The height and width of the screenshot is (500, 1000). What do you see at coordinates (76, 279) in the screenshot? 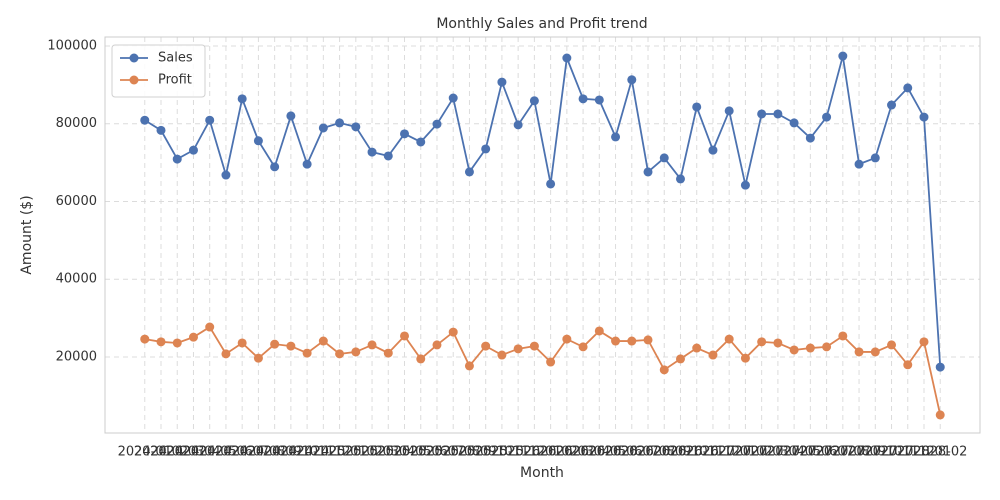
I see `y-tick-label: 40000` at bounding box center [76, 279].